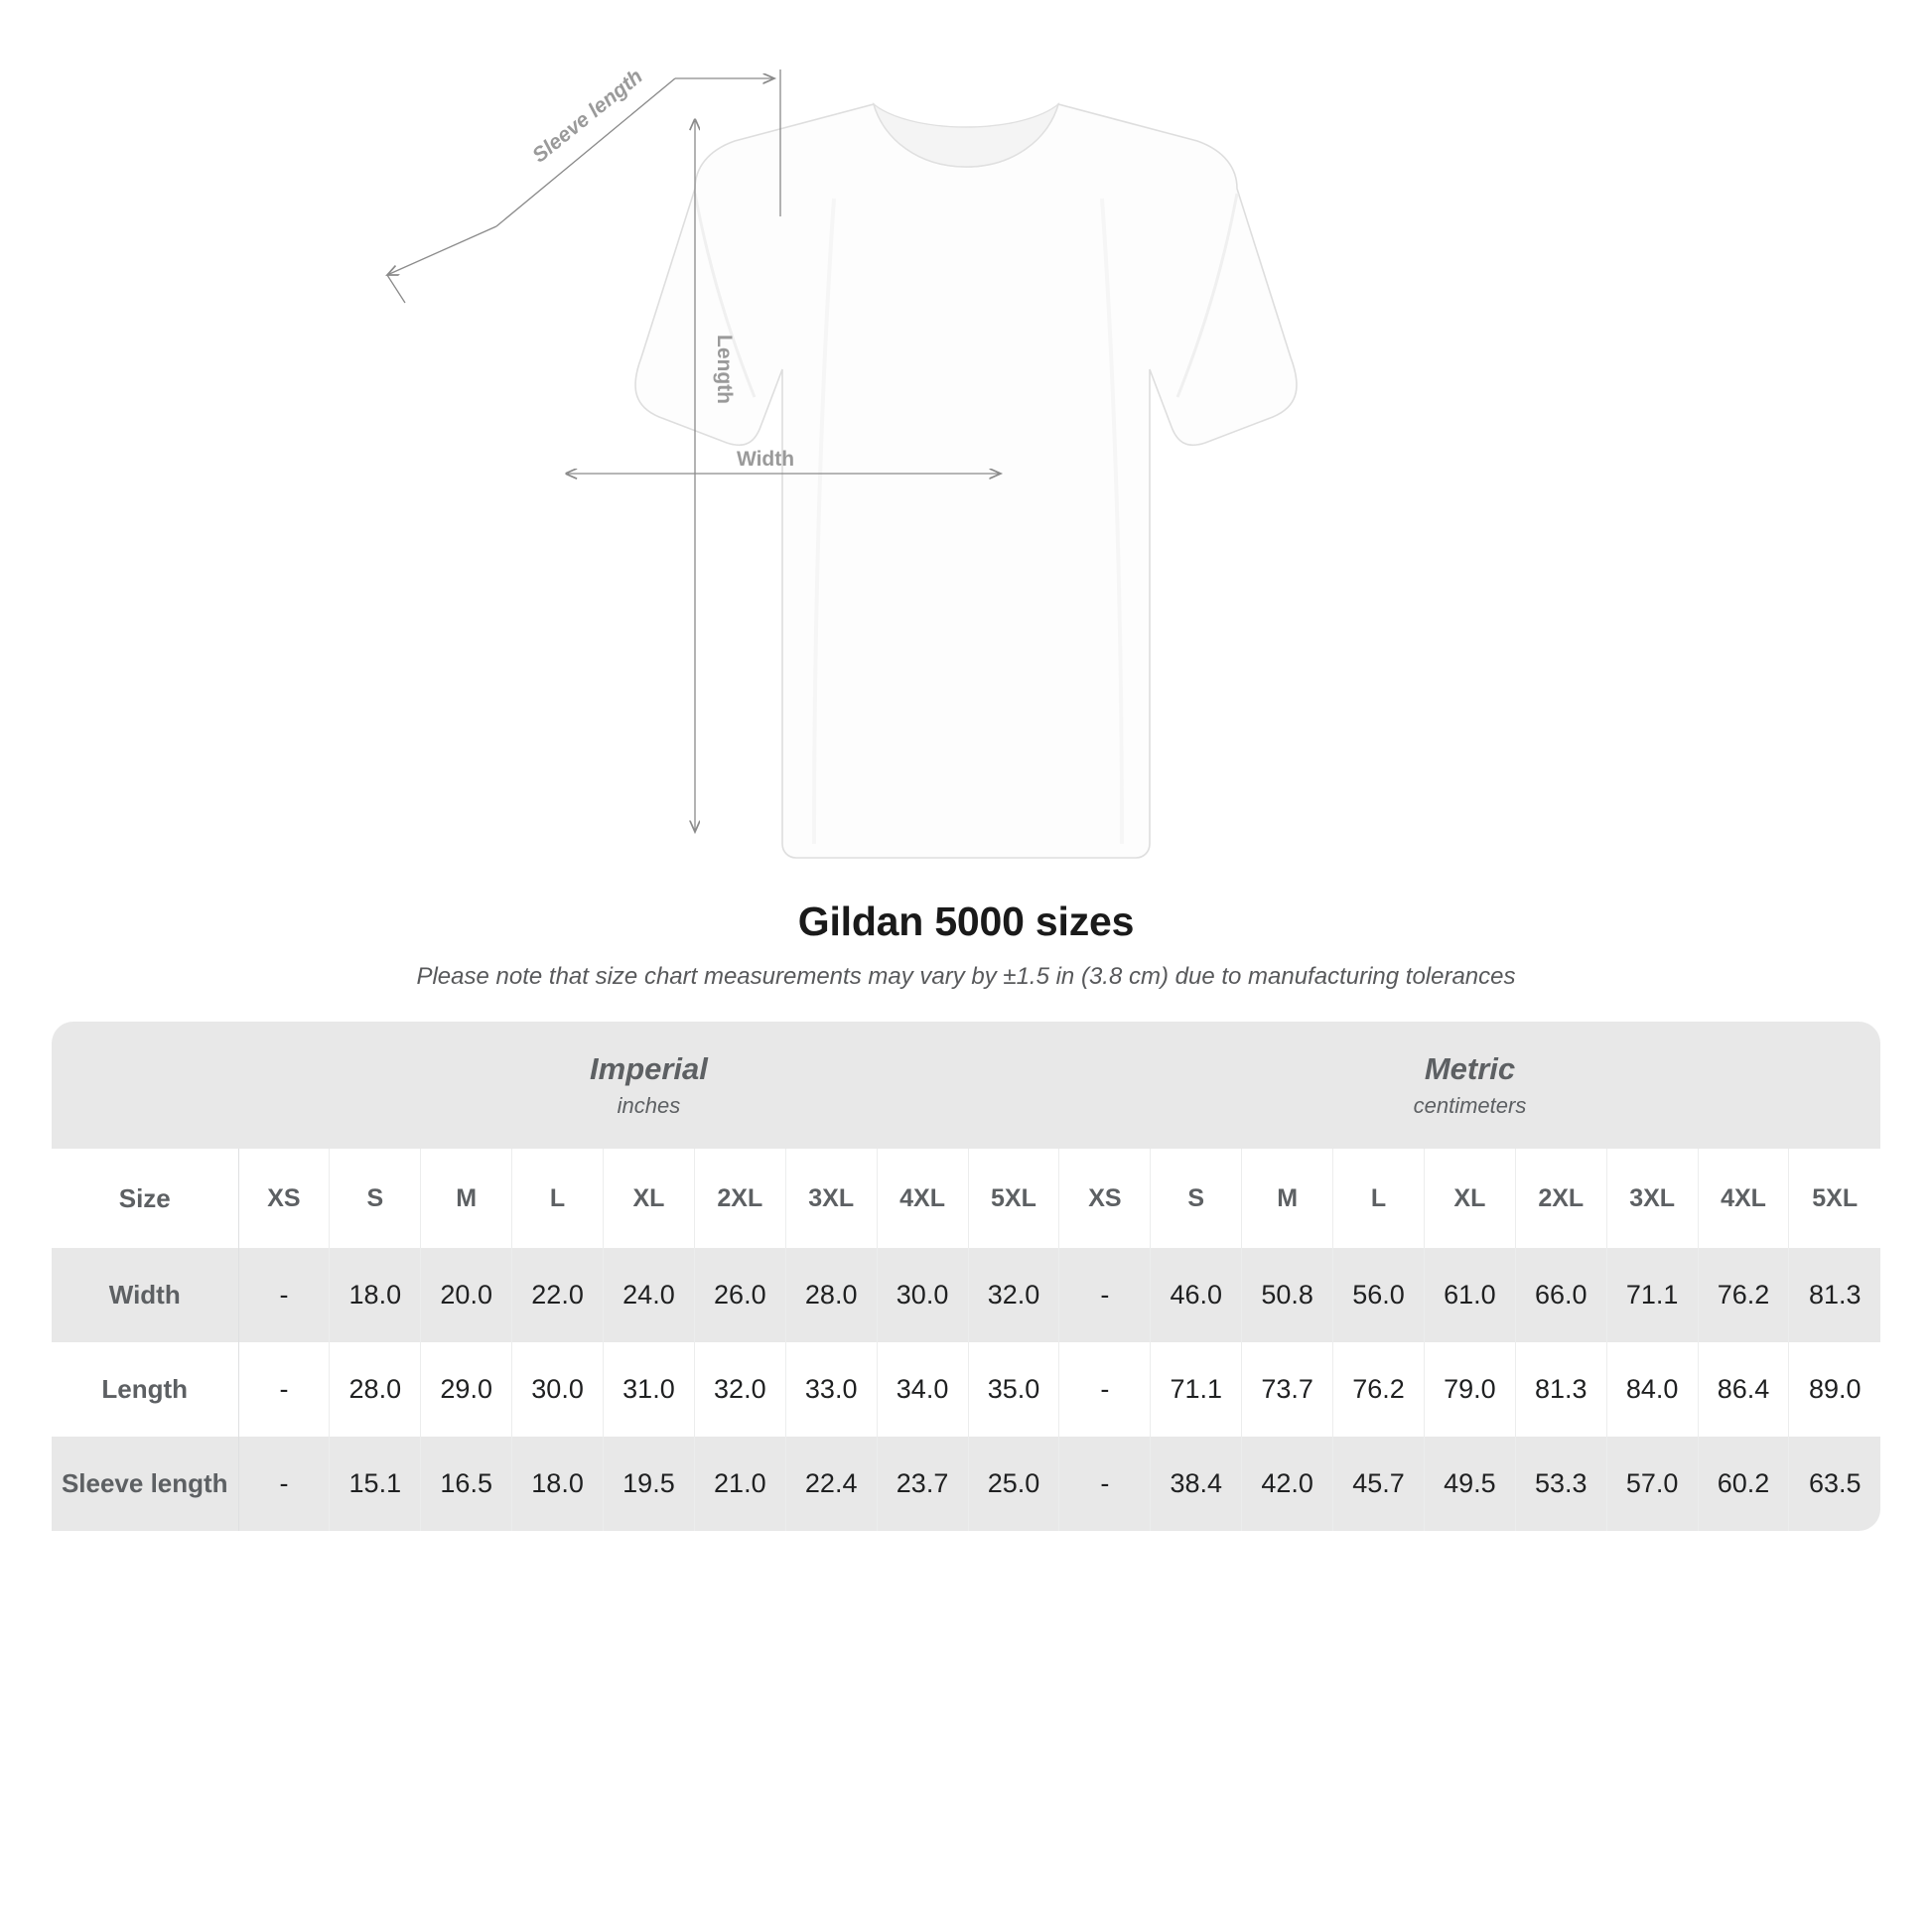 Image resolution: width=1932 pixels, height=1932 pixels. Describe the element at coordinates (1287, 1484) in the screenshot. I see `cell-value: 42.0` at that location.